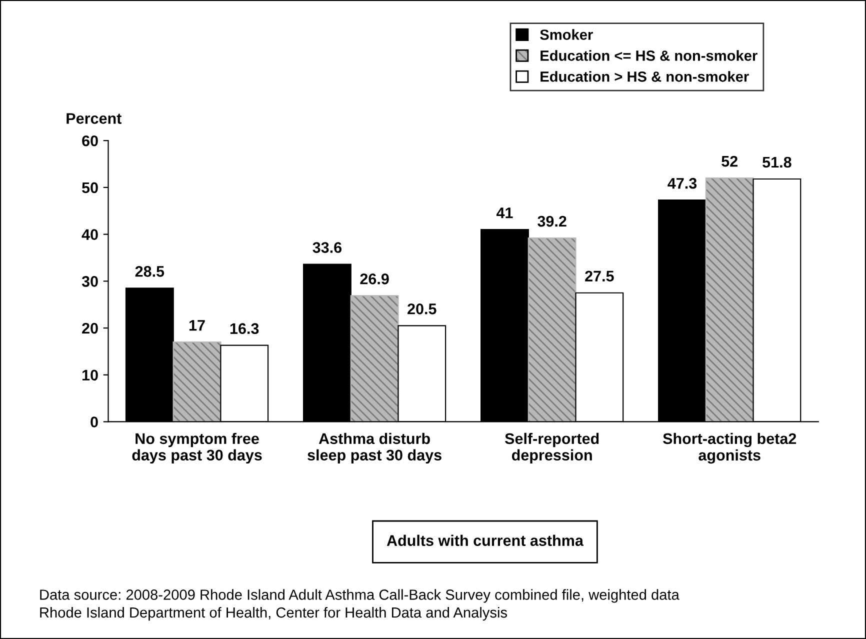  I want to click on data-label: 52, so click(730, 161).